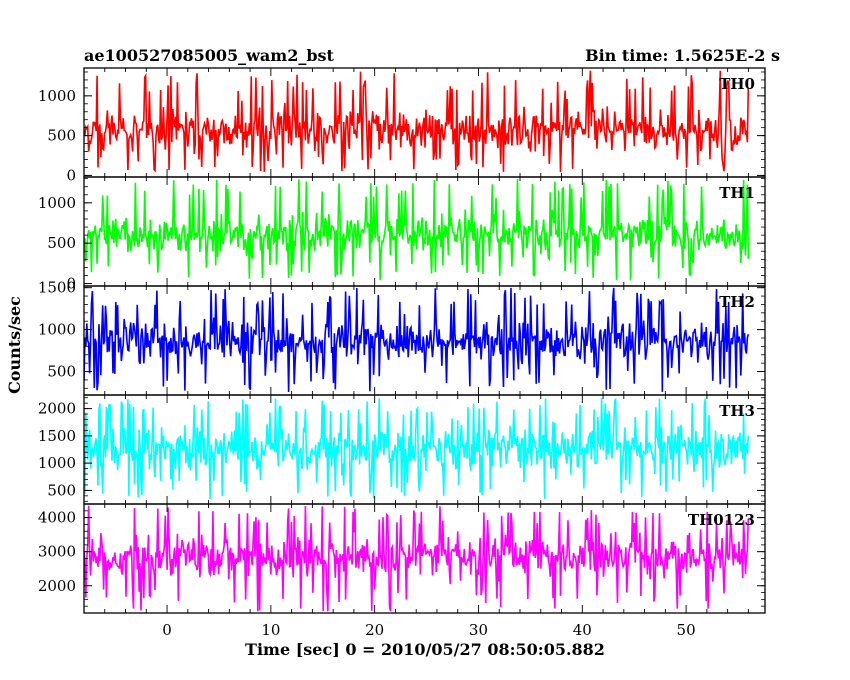  I want to click on panel-label-th1: TH1, so click(737, 193).